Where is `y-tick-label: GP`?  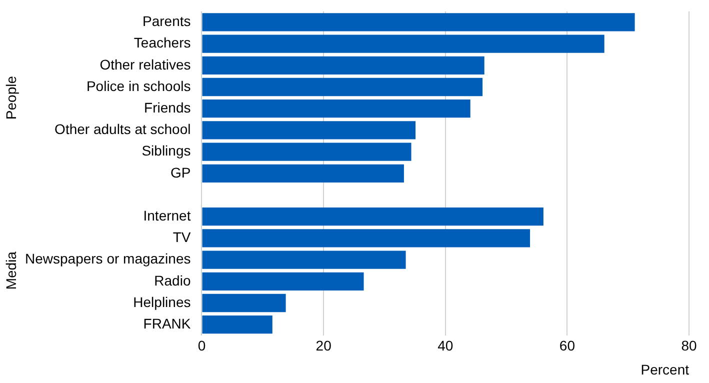
y-tick-label: GP is located at coordinates (180, 172).